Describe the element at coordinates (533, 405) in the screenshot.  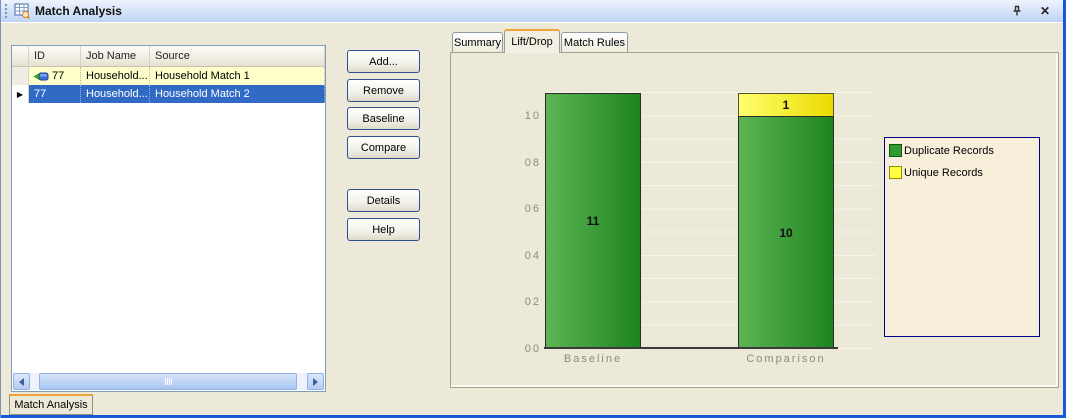
I see `bottom-tab-strip` at that location.